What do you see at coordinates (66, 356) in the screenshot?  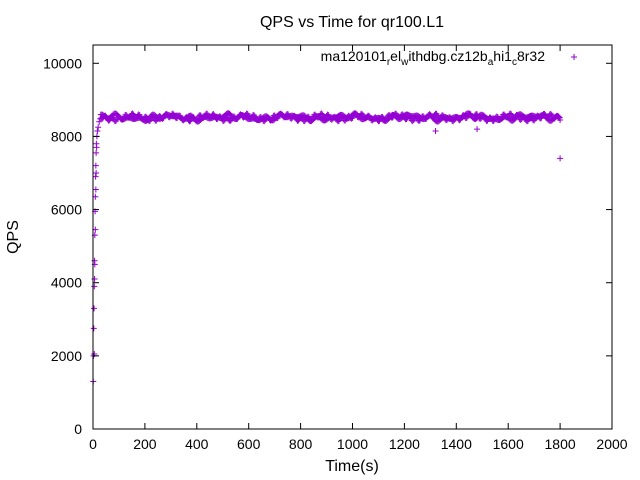 I see `y-tick-label: 2000` at bounding box center [66, 356].